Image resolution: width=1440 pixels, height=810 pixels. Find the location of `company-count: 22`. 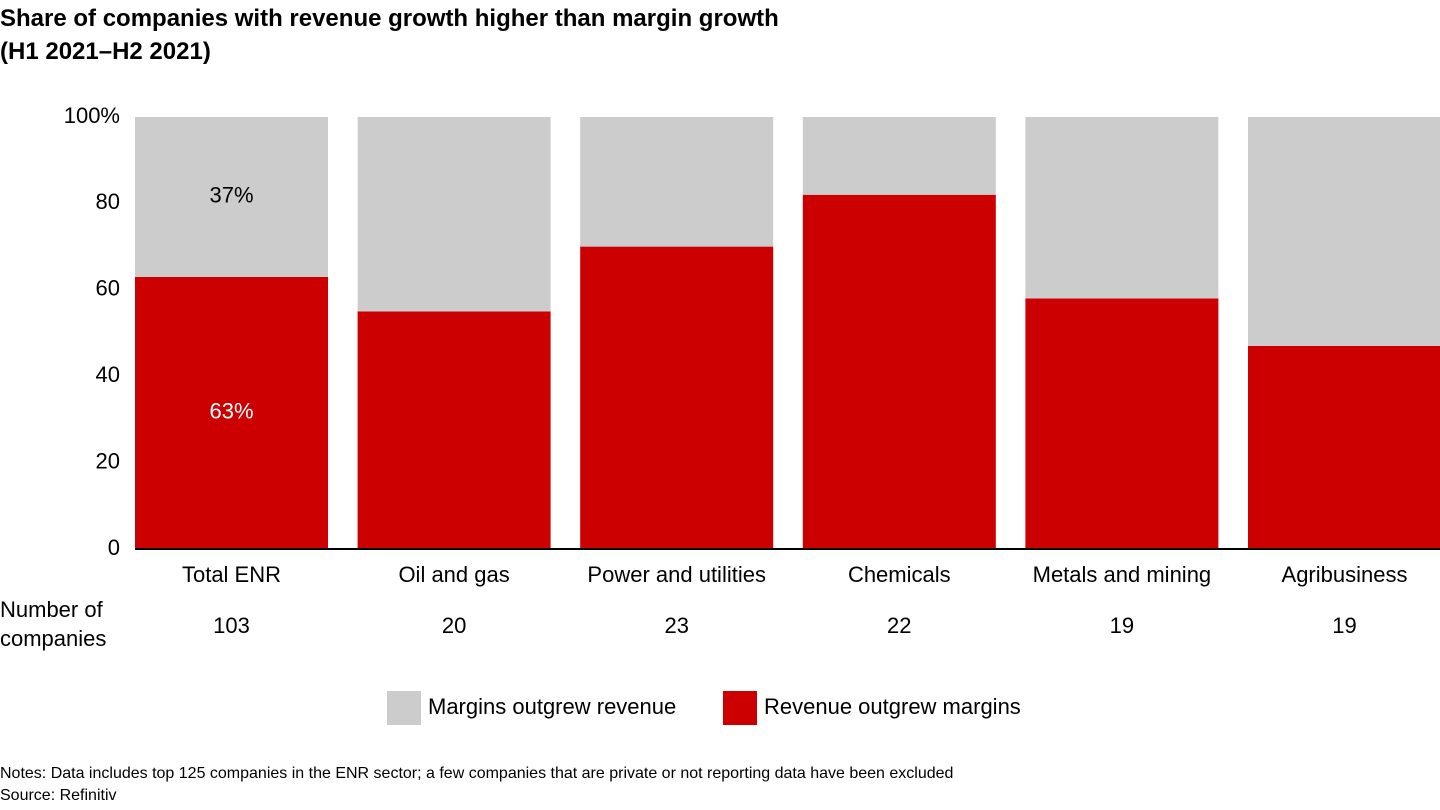

company-count: 22 is located at coordinates (899, 625).